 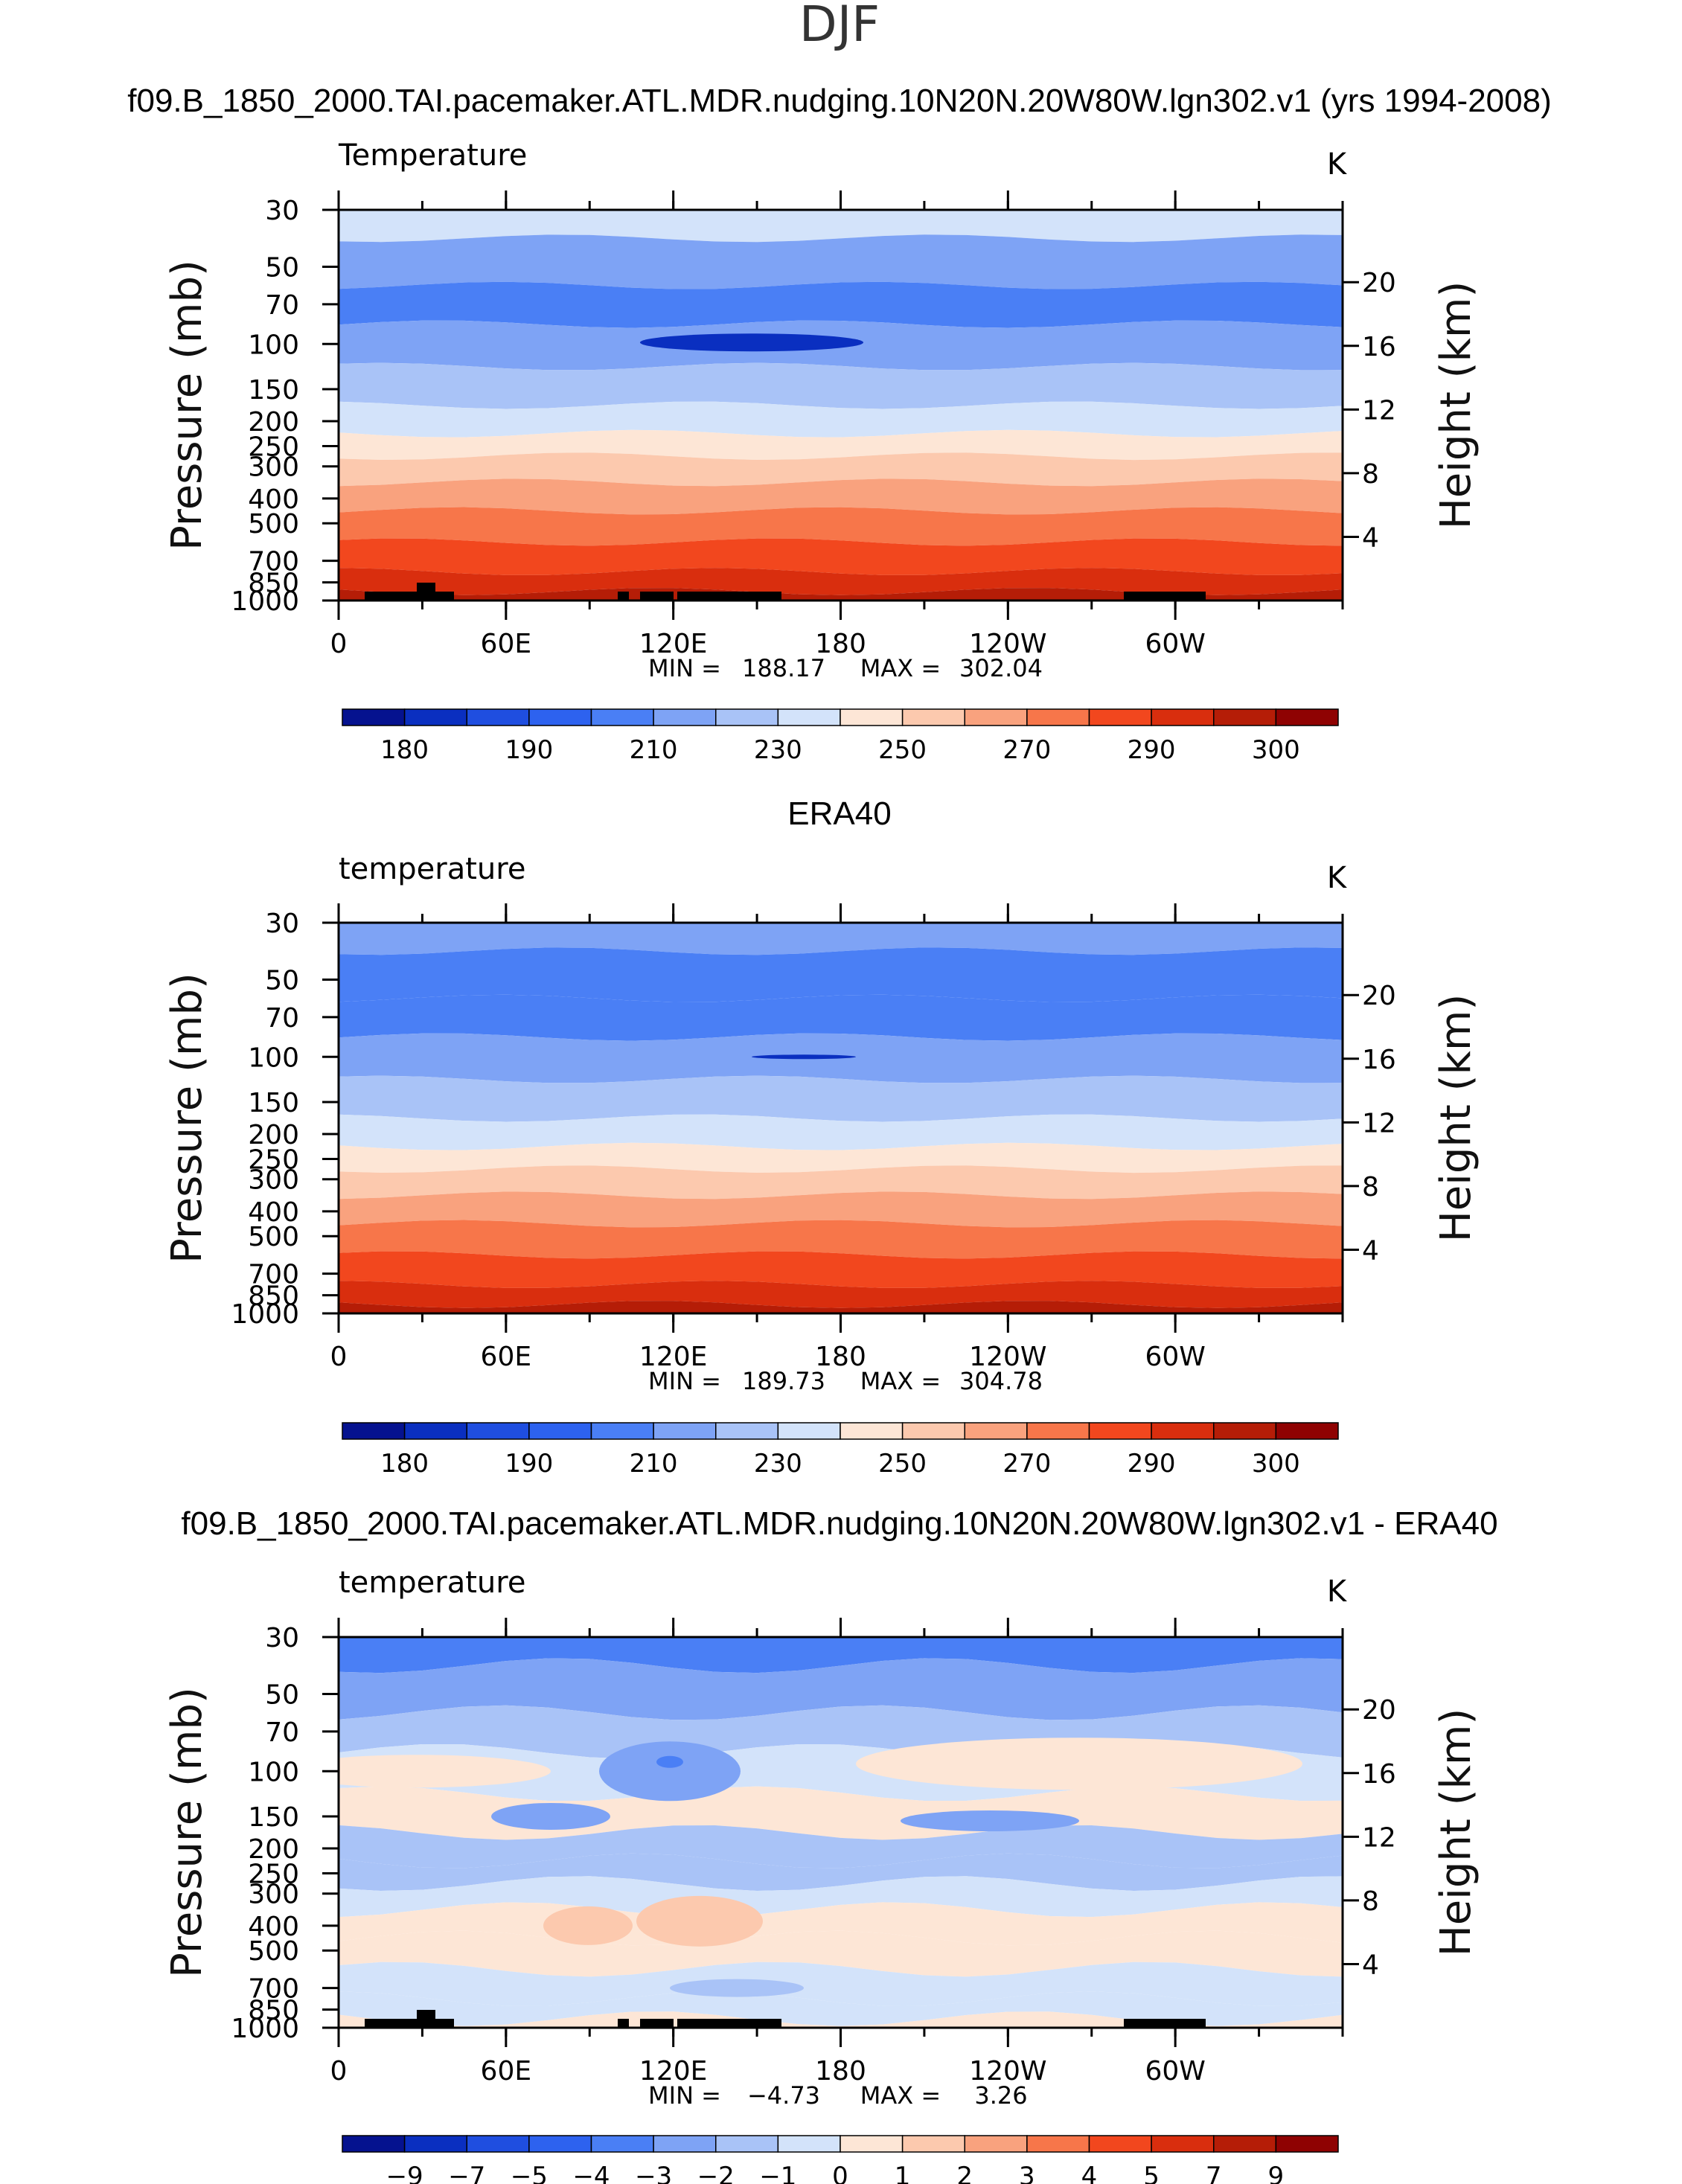 What do you see at coordinates (1001, 668) in the screenshot?
I see `max-value: 302.04` at bounding box center [1001, 668].